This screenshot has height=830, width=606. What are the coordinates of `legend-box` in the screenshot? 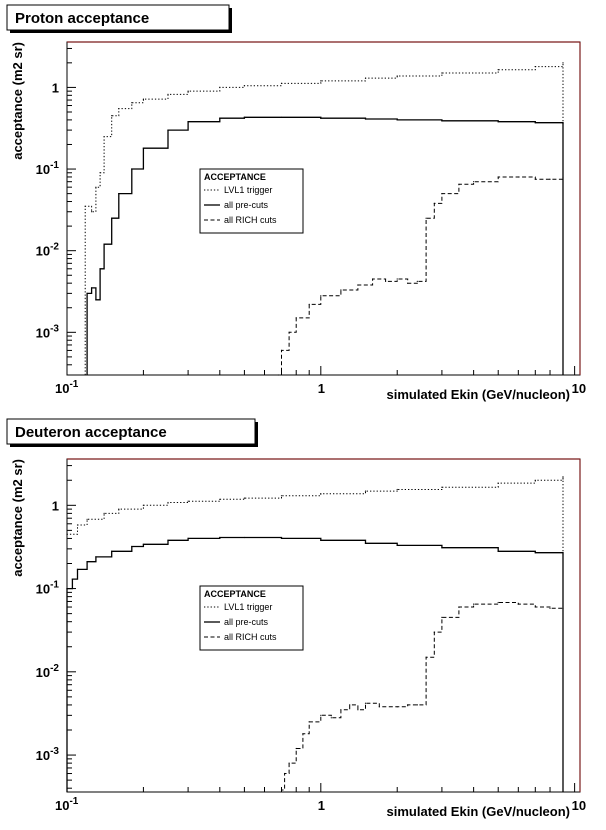 It's located at (251, 201).